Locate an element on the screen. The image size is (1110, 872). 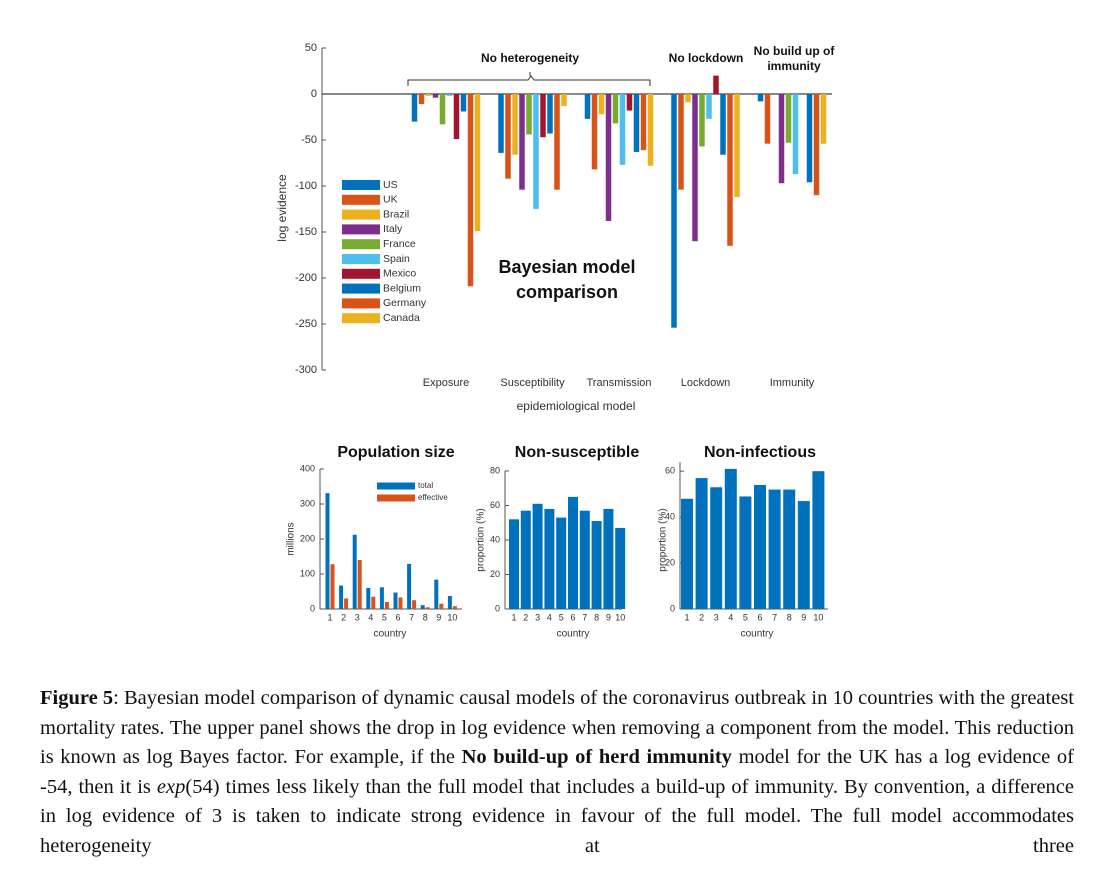
x-tick-label: 7 is located at coordinates (411, 617).